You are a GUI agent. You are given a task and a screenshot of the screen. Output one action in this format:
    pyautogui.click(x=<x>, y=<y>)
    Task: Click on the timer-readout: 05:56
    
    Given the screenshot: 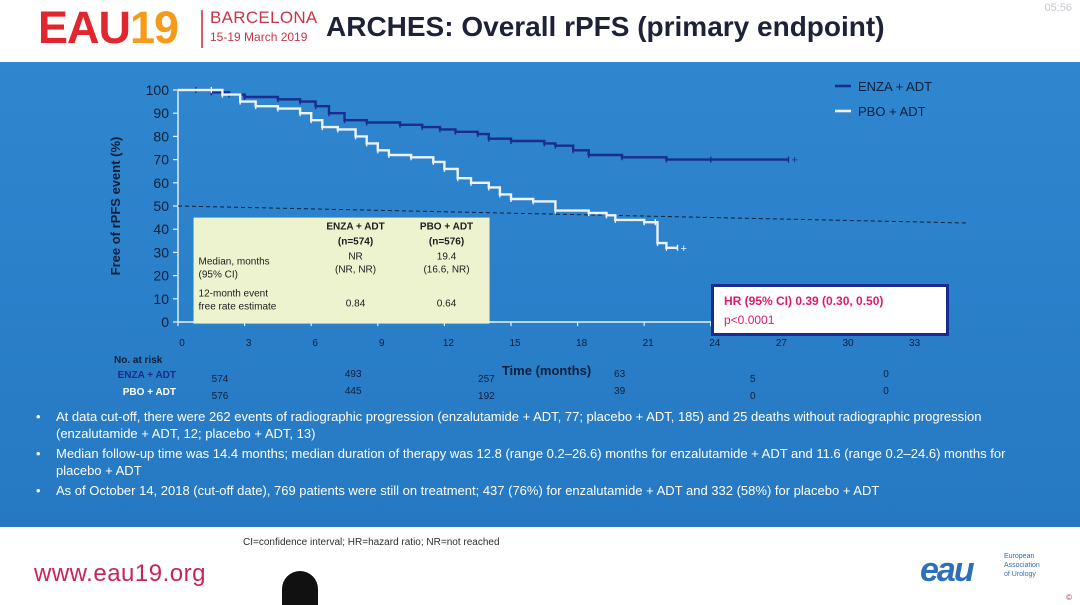 What is the action you would take?
    pyautogui.click(x=1058, y=8)
    